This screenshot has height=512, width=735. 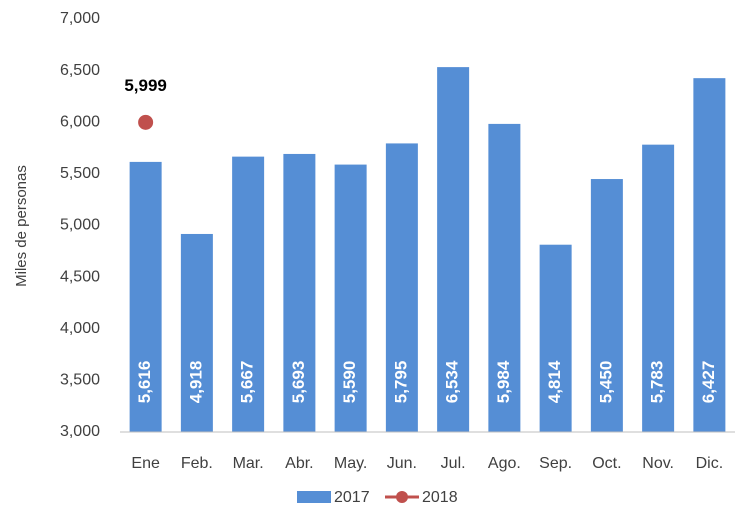 What do you see at coordinates (440, 497) in the screenshot?
I see `legend-label: 2018` at bounding box center [440, 497].